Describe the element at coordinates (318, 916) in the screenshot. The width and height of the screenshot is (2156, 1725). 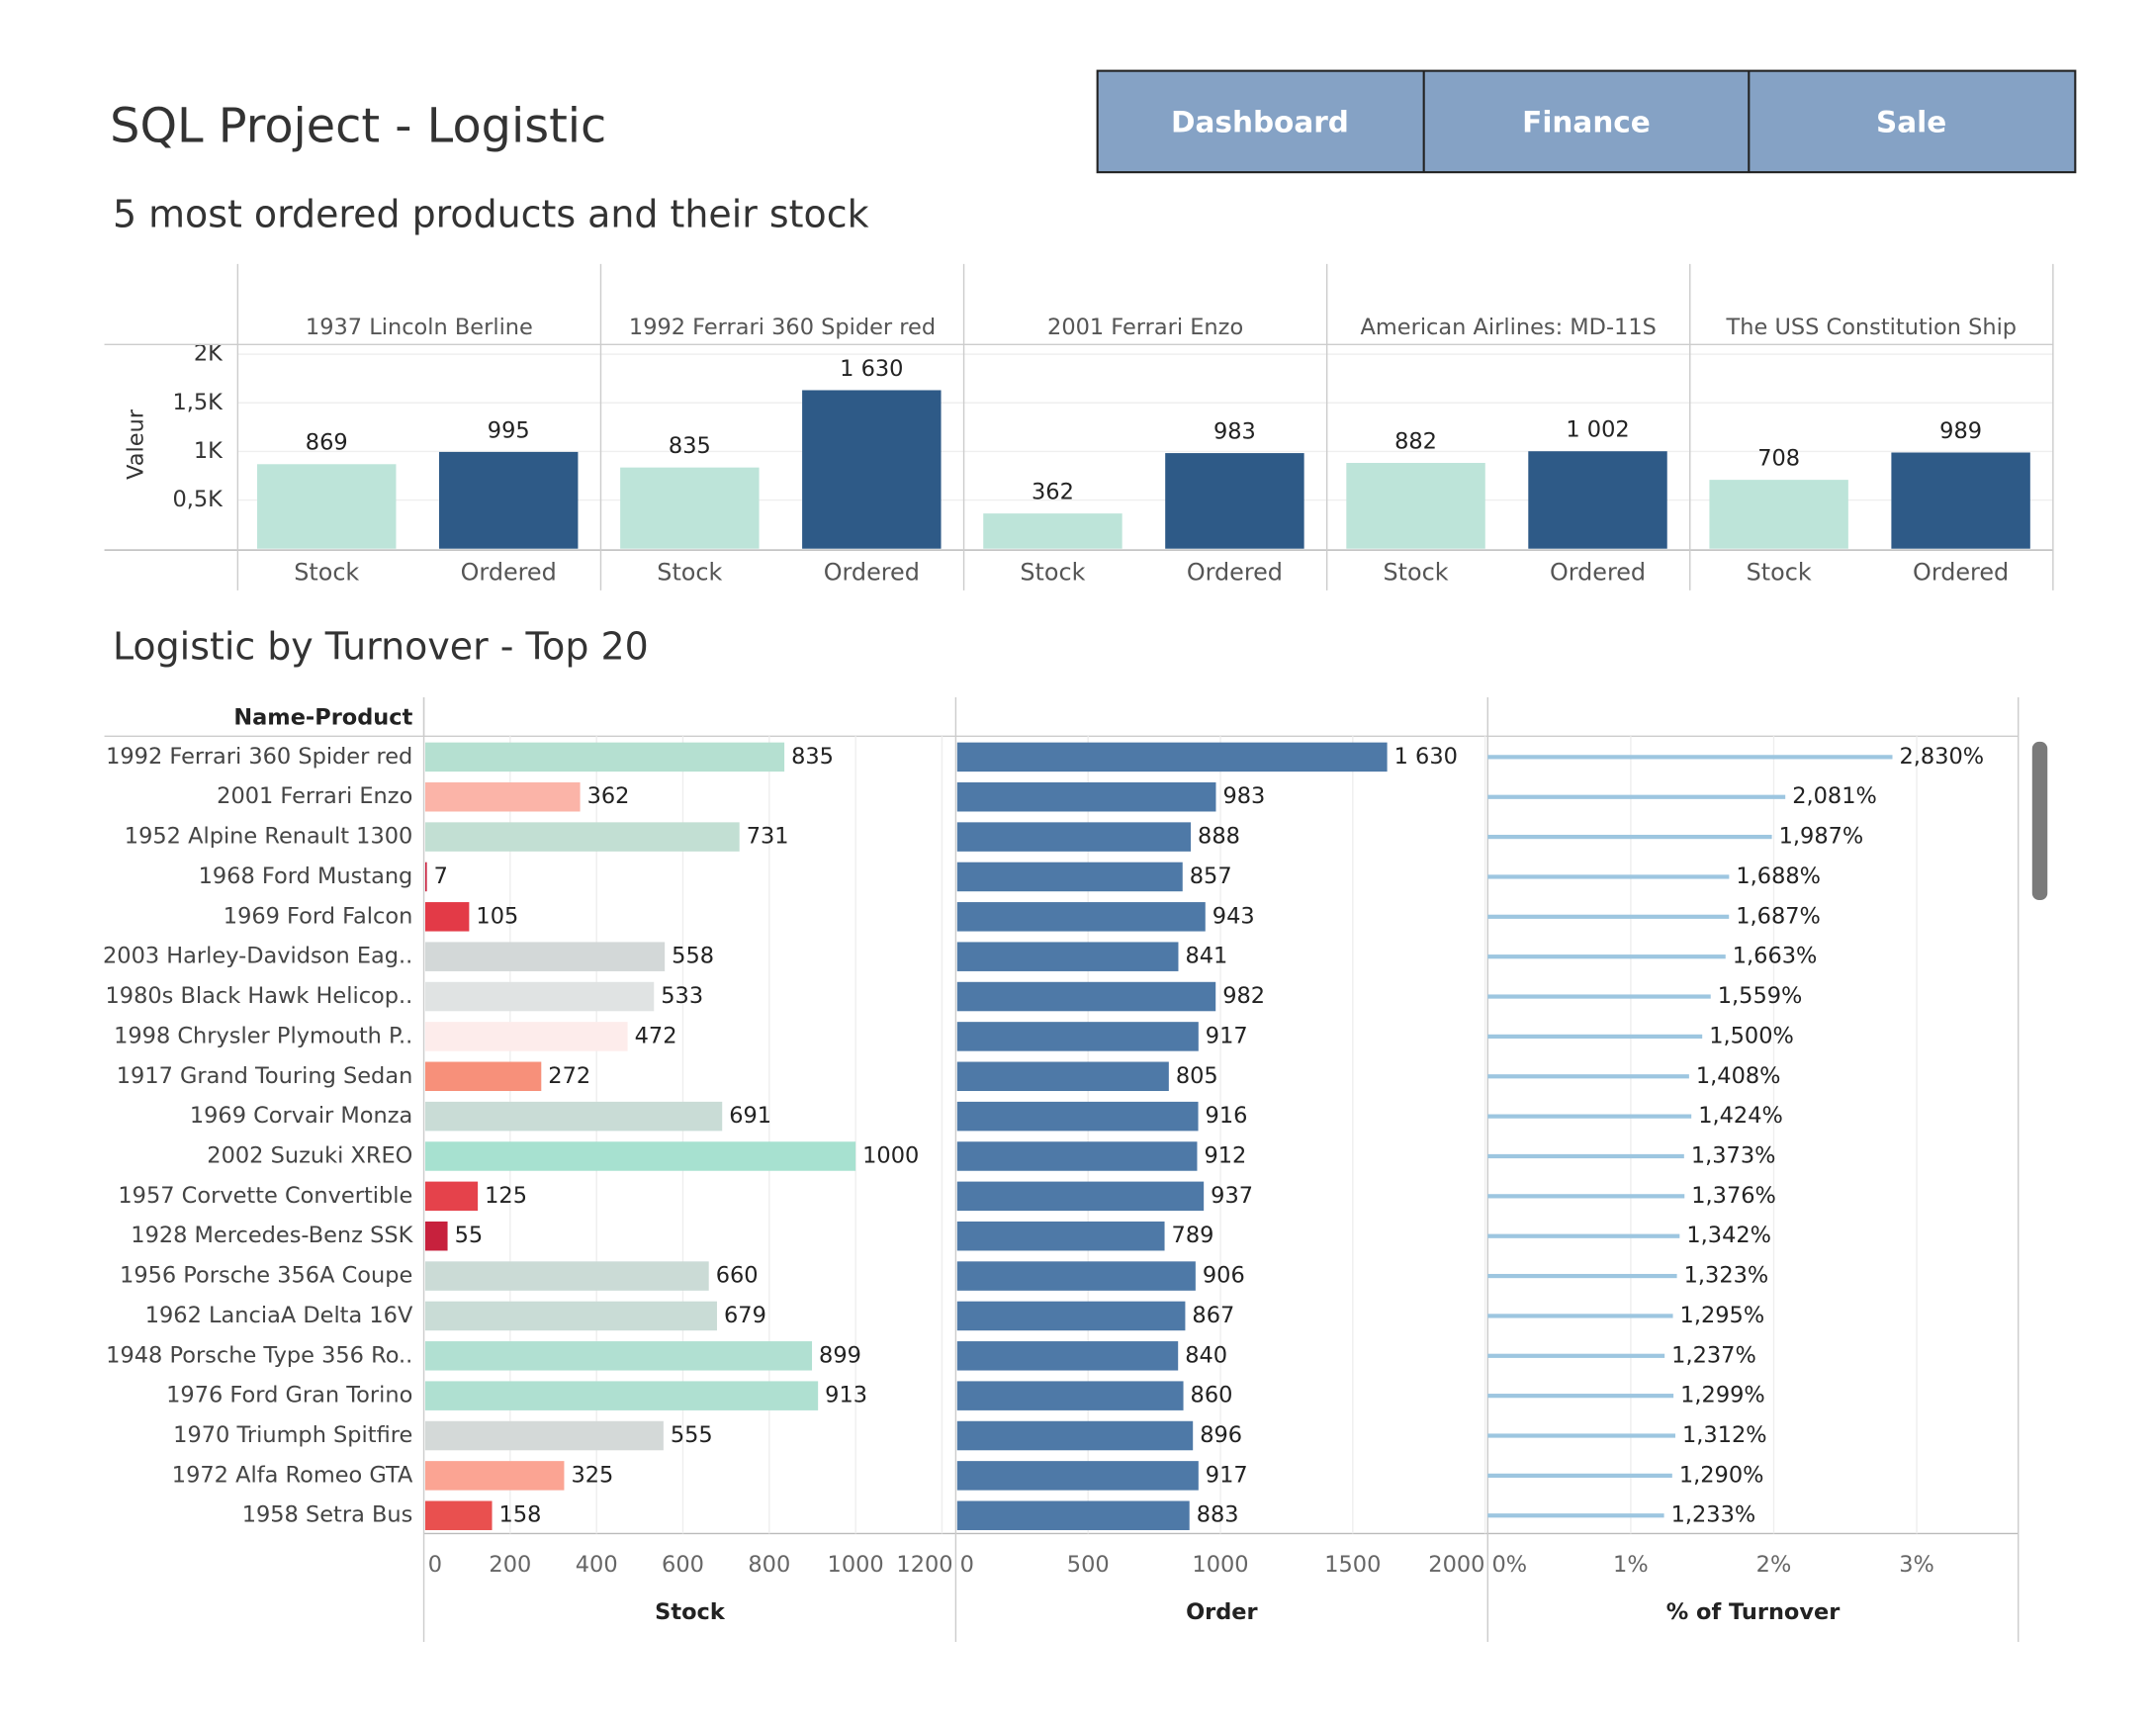
I see `category-label: 1969 Ford Falcon` at that location.